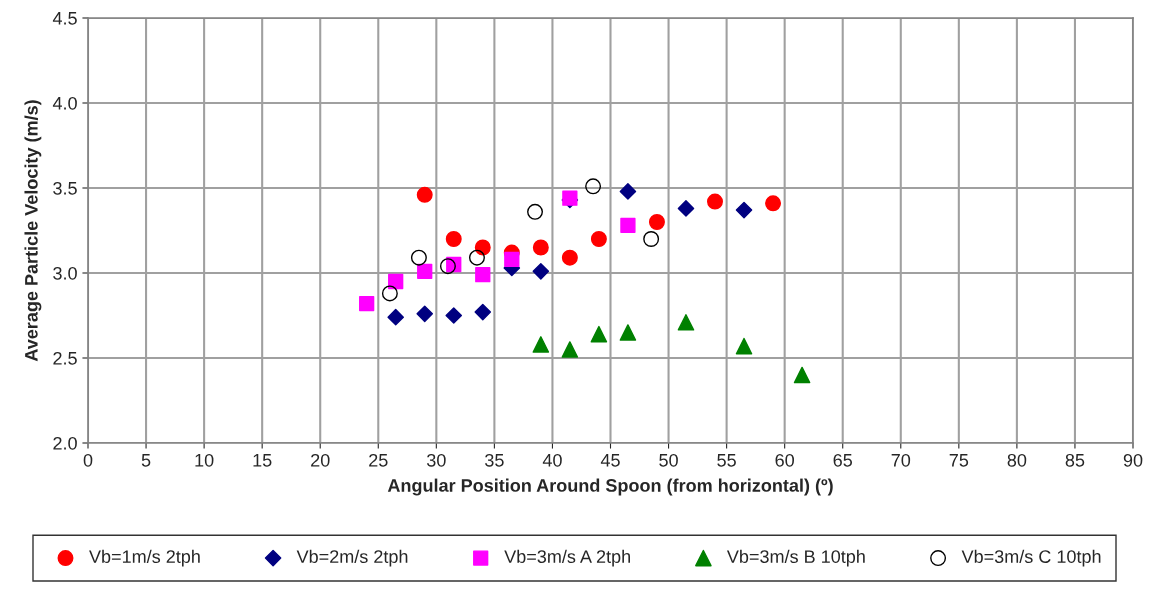 The image size is (1149, 593). What do you see at coordinates (65, 273) in the screenshot?
I see `y-tick-label: 3.0` at bounding box center [65, 273].